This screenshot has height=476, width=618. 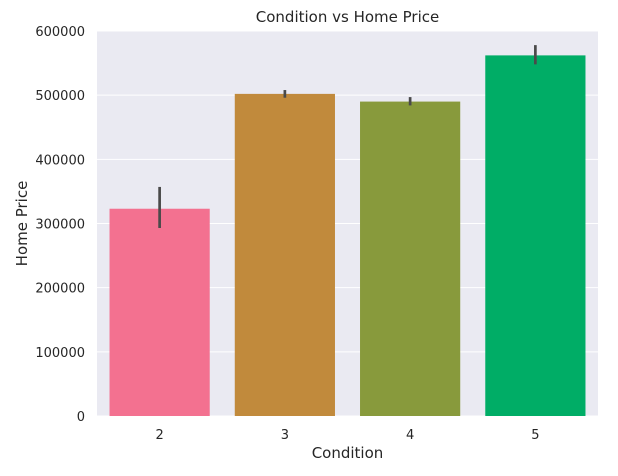 I want to click on y-tick-label: 600000, so click(x=60, y=32).